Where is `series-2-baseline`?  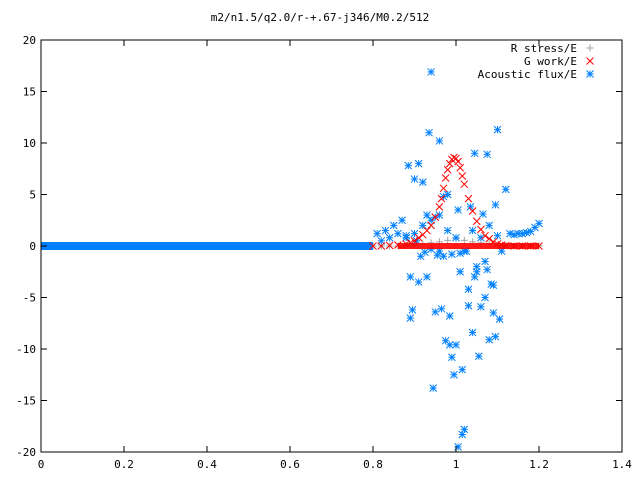
series-2-baseline is located at coordinates (207, 246).